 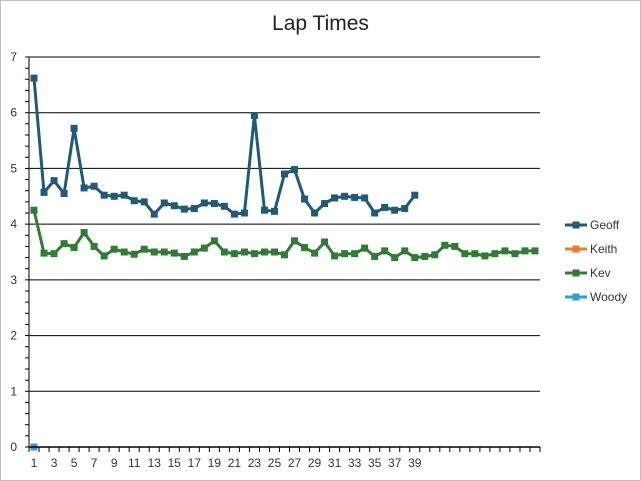 What do you see at coordinates (275, 463) in the screenshot?
I see `x-tick-label: 25` at bounding box center [275, 463].